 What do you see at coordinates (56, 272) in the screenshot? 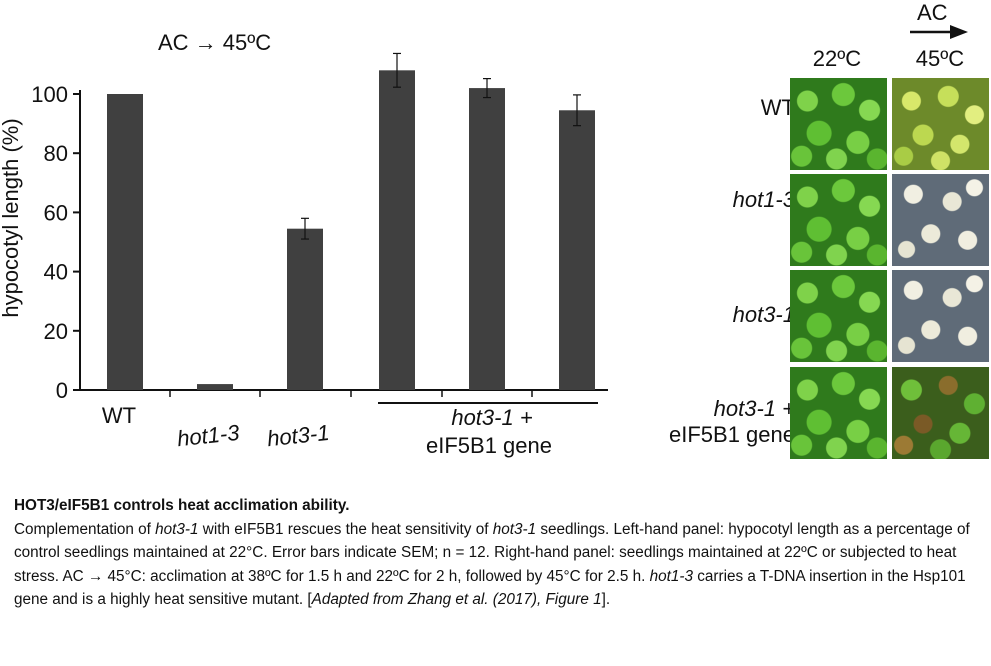
I see `y-tick-label: 40` at bounding box center [56, 272].